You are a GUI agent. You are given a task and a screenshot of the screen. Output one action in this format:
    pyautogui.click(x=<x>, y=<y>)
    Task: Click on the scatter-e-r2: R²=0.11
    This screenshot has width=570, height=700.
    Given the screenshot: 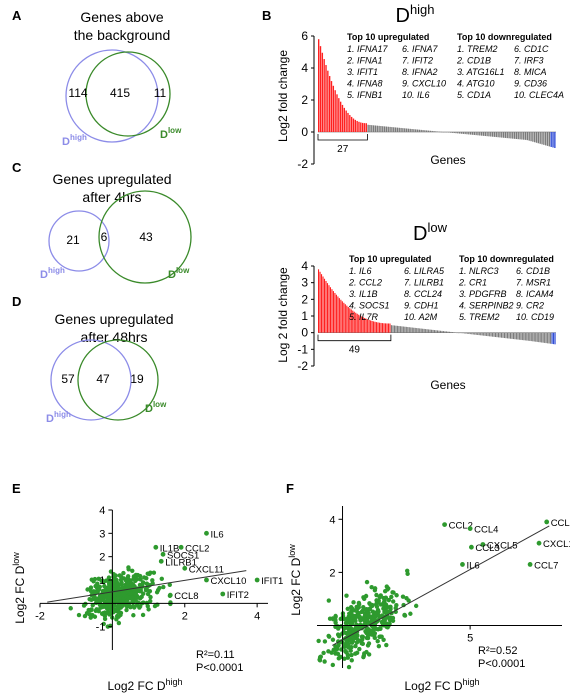 What is the action you would take?
    pyautogui.click(x=215, y=655)
    